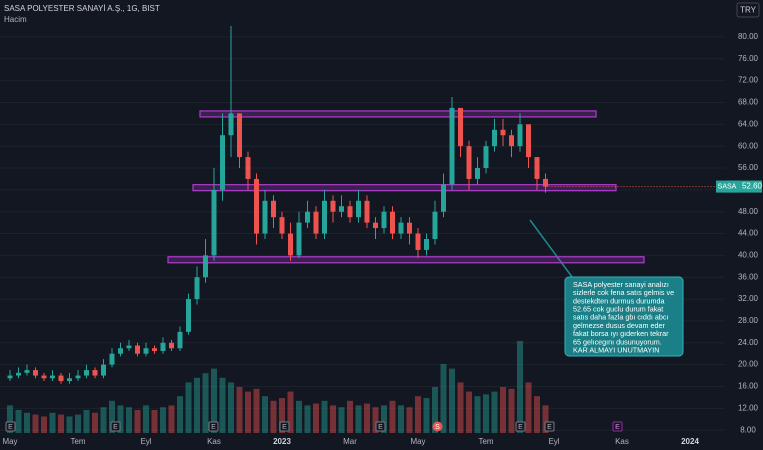  What do you see at coordinates (748, 233) in the screenshot?
I see `y-tick-label: 44.00` at bounding box center [748, 233].